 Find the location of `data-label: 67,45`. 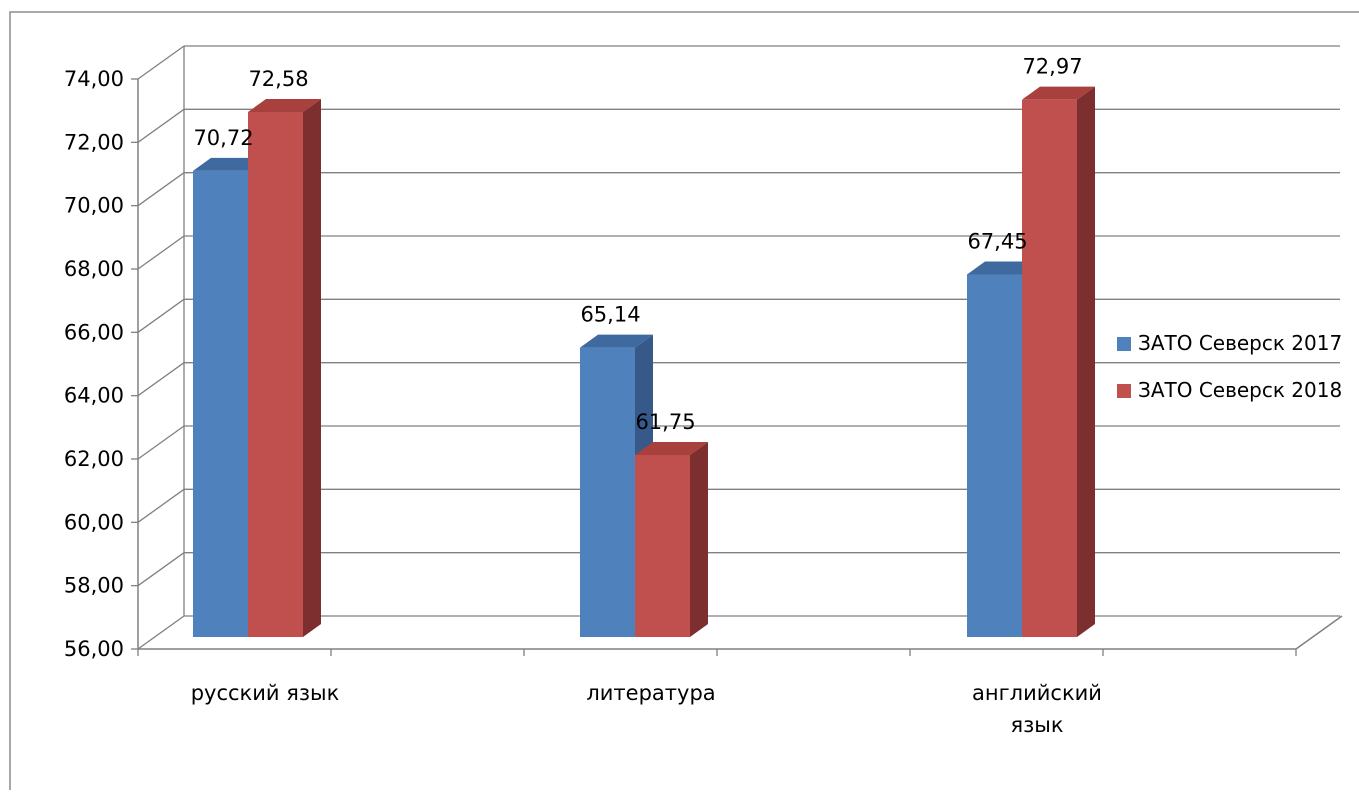

data-label: 67,45 is located at coordinates (997, 241).